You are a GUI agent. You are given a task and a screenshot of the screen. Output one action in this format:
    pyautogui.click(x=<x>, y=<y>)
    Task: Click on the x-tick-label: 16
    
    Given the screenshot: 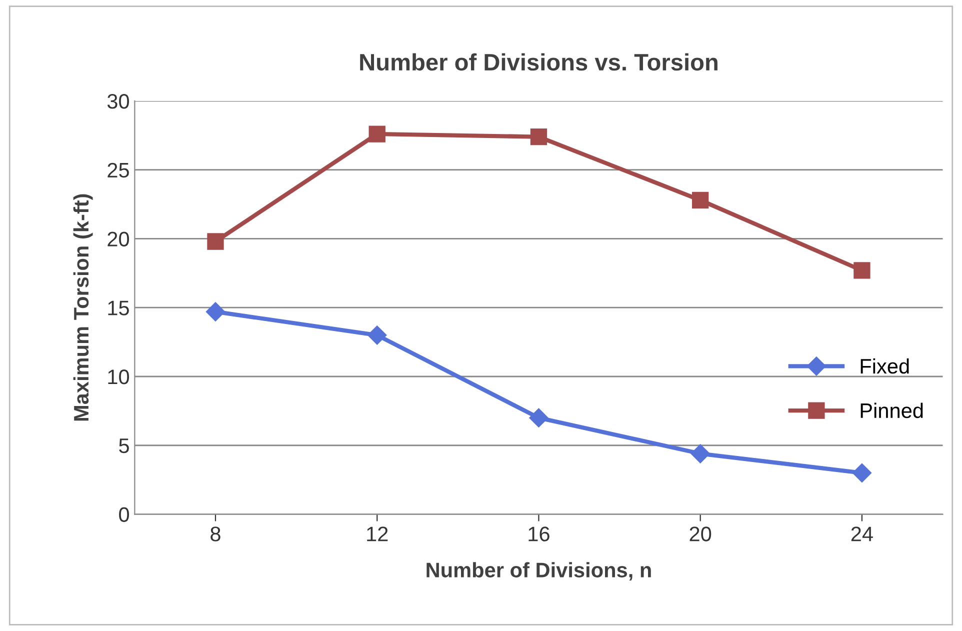 What is the action you would take?
    pyautogui.click(x=539, y=534)
    